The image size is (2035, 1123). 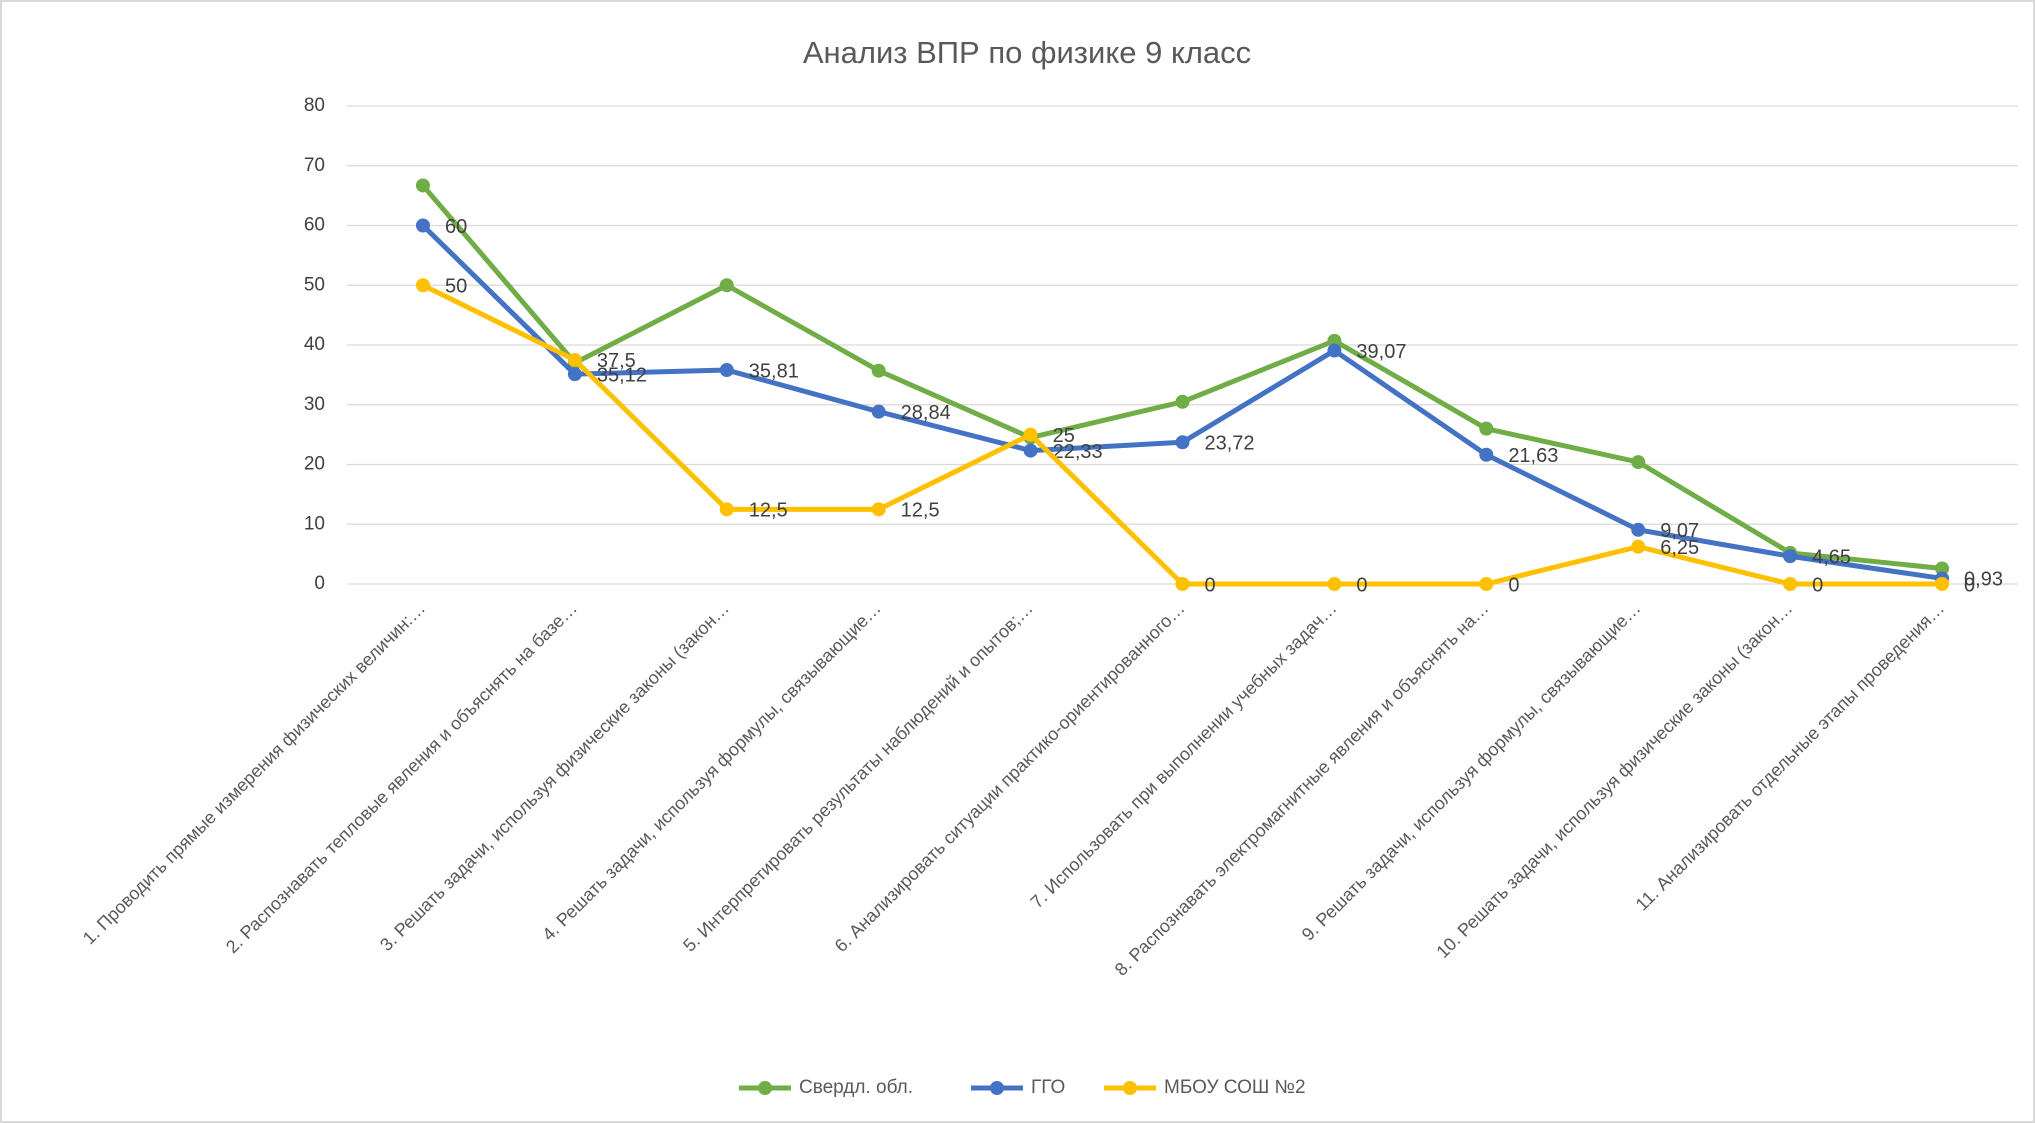 What do you see at coordinates (1078, 452) in the screenshot?
I see `data-label: 22,33` at bounding box center [1078, 452].